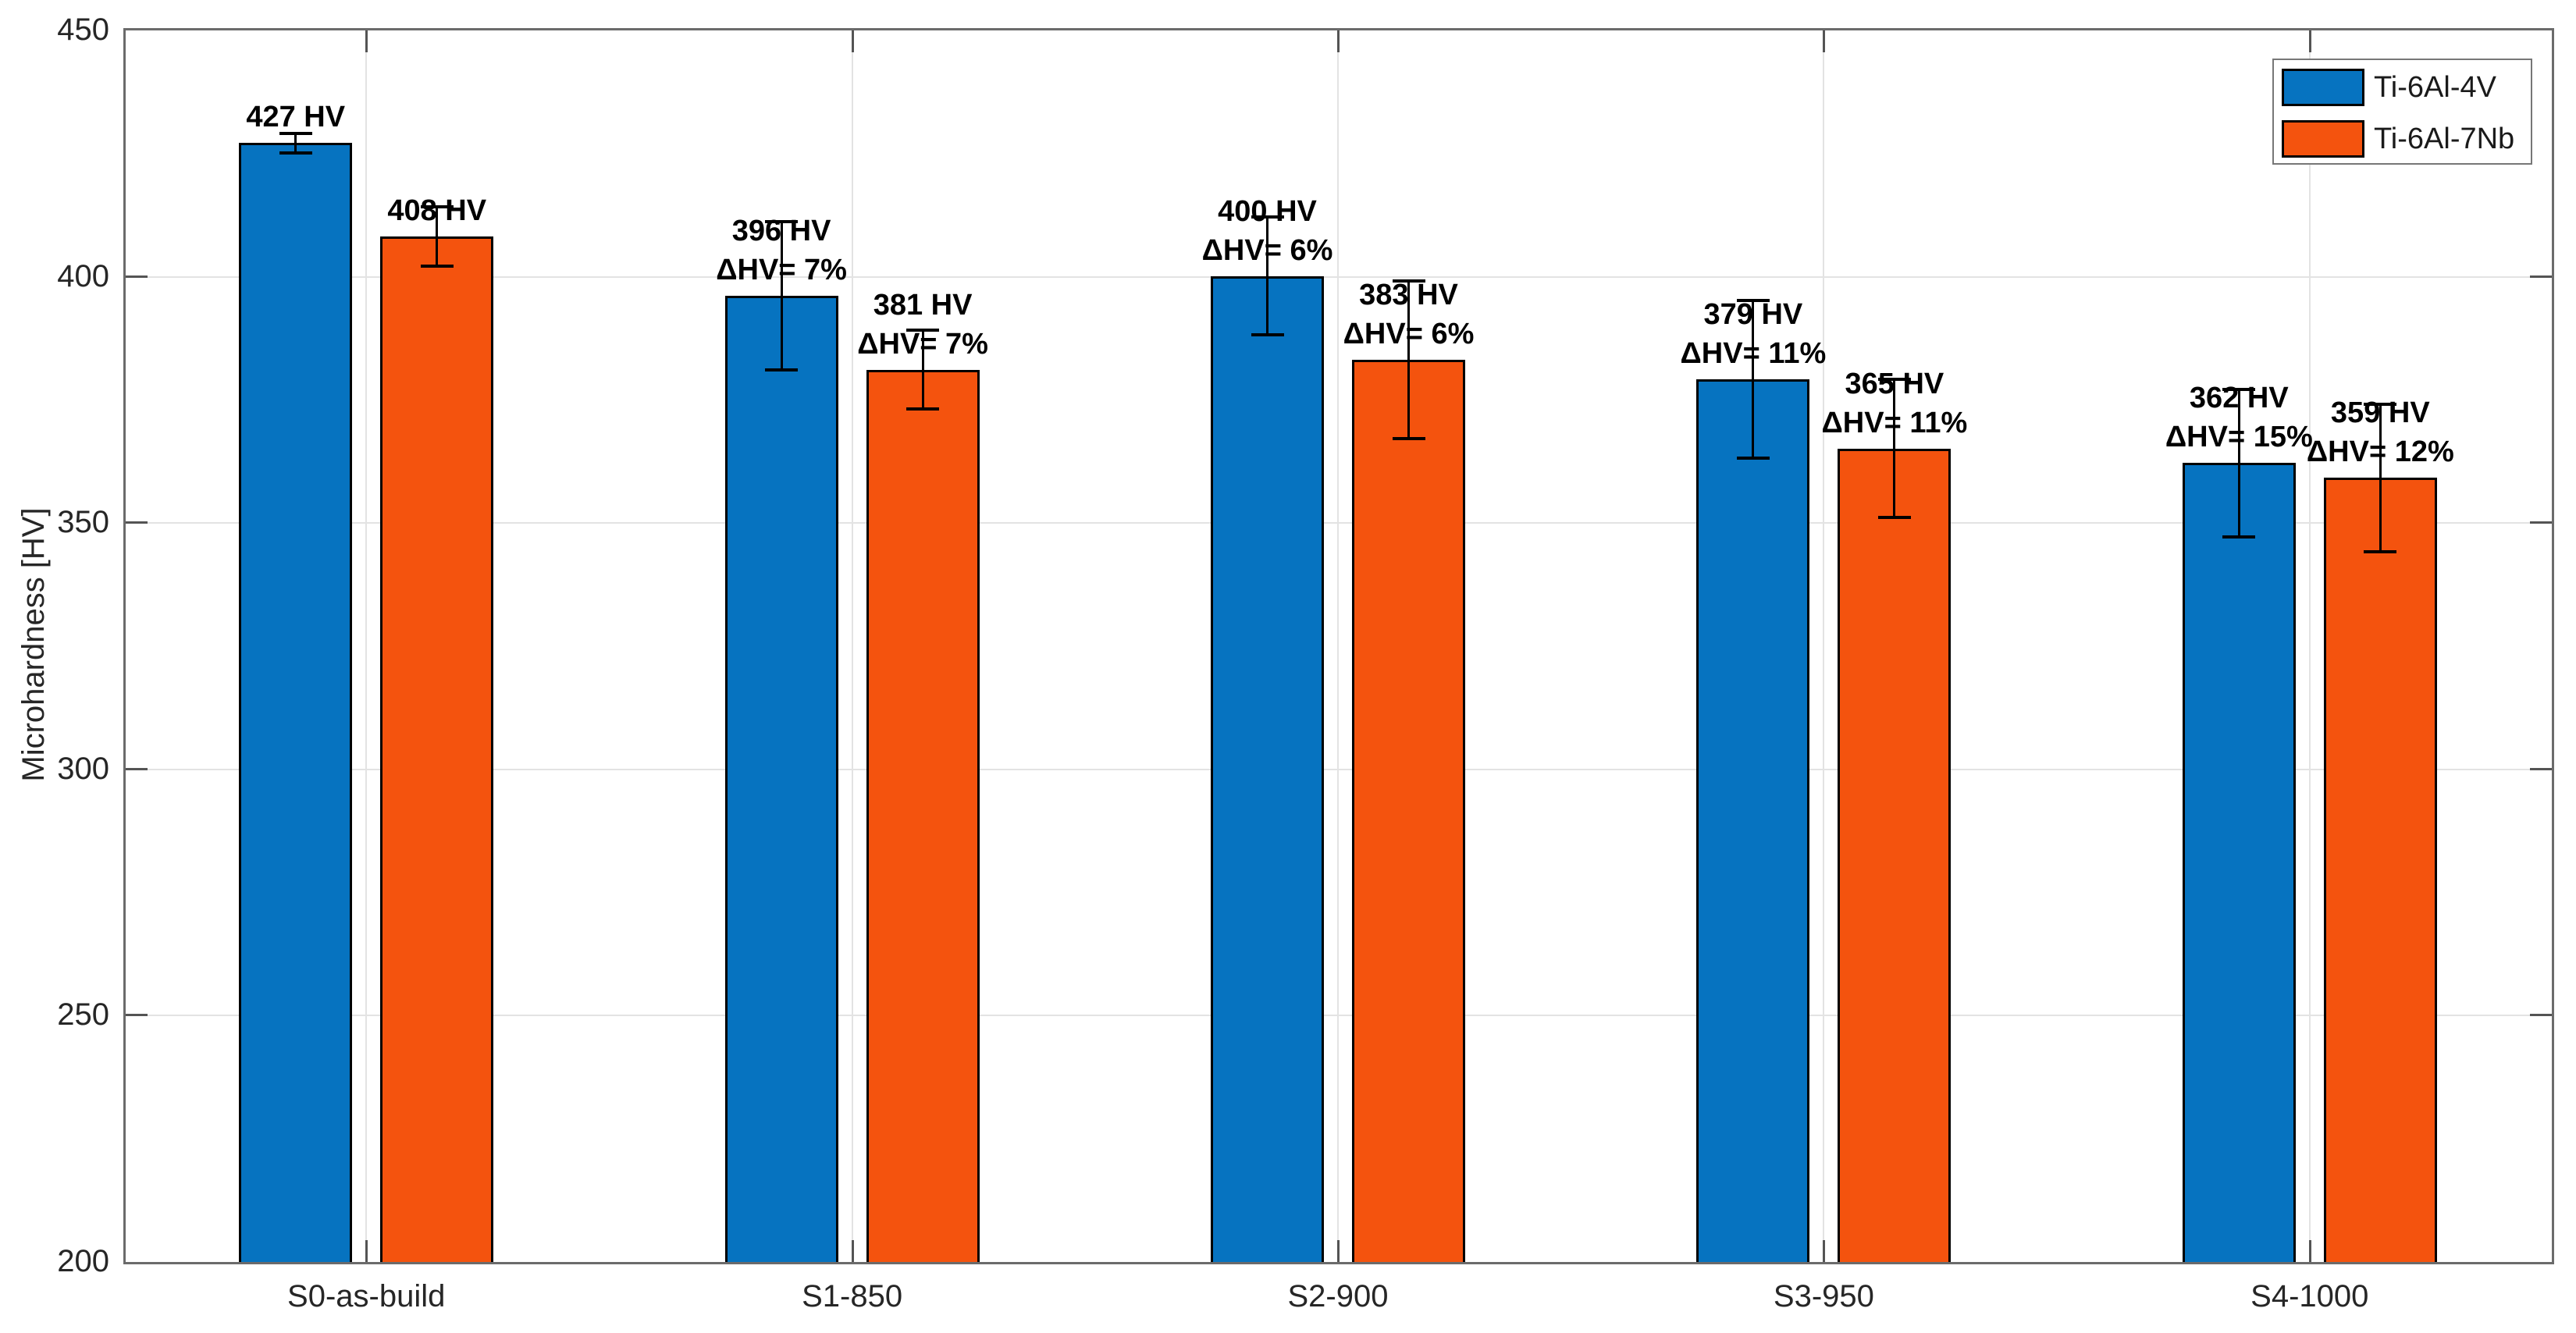 The image size is (2576, 1333). I want to click on x-tick-label: S4-1000, so click(2309, 1296).